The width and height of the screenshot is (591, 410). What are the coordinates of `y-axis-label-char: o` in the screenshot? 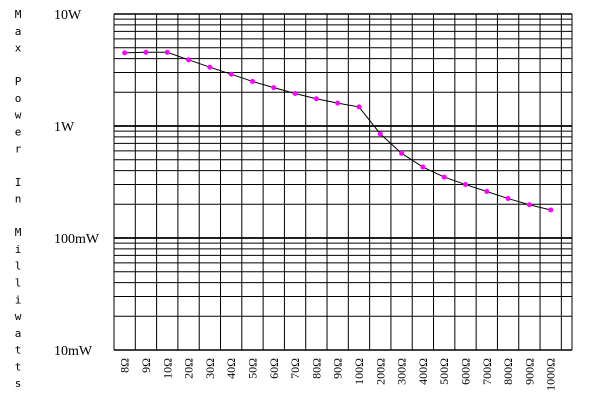 It's located at (18, 98).